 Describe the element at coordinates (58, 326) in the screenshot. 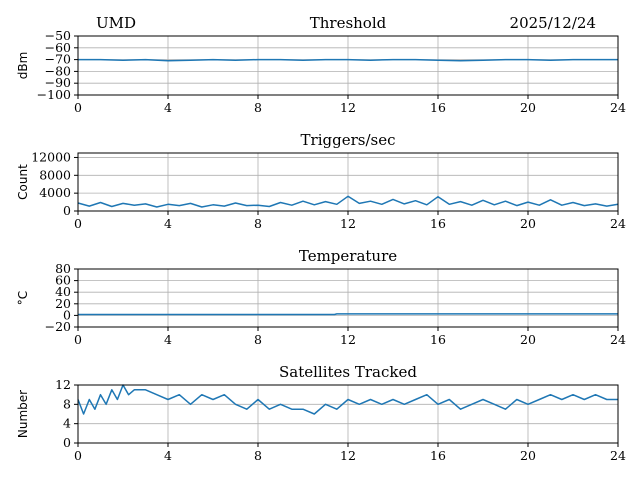

I see `y-tick-label: −20` at that location.